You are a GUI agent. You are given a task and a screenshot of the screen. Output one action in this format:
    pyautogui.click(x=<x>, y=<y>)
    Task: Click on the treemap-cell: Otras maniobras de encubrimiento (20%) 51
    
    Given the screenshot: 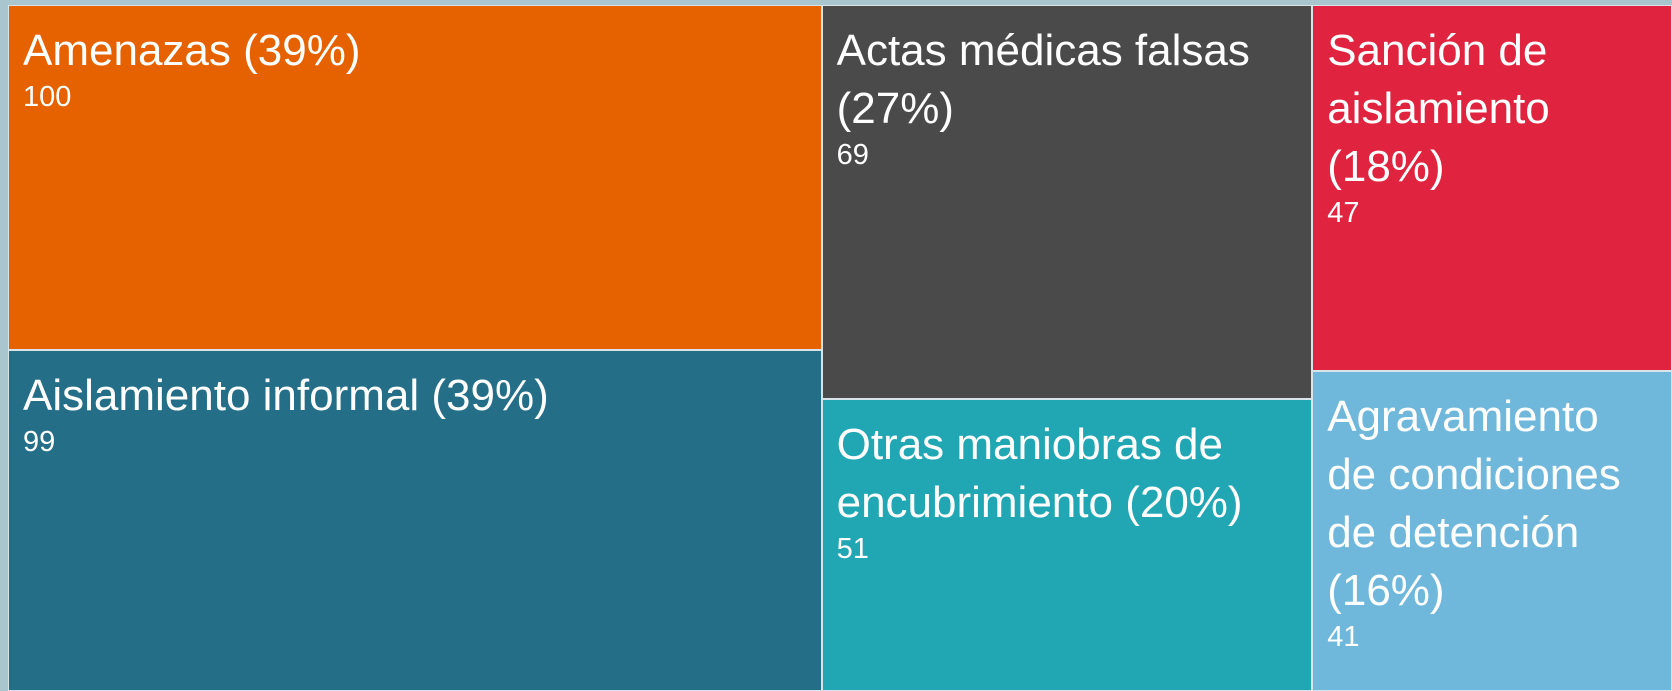 What is the action you would take?
    pyautogui.click(x=1067, y=545)
    